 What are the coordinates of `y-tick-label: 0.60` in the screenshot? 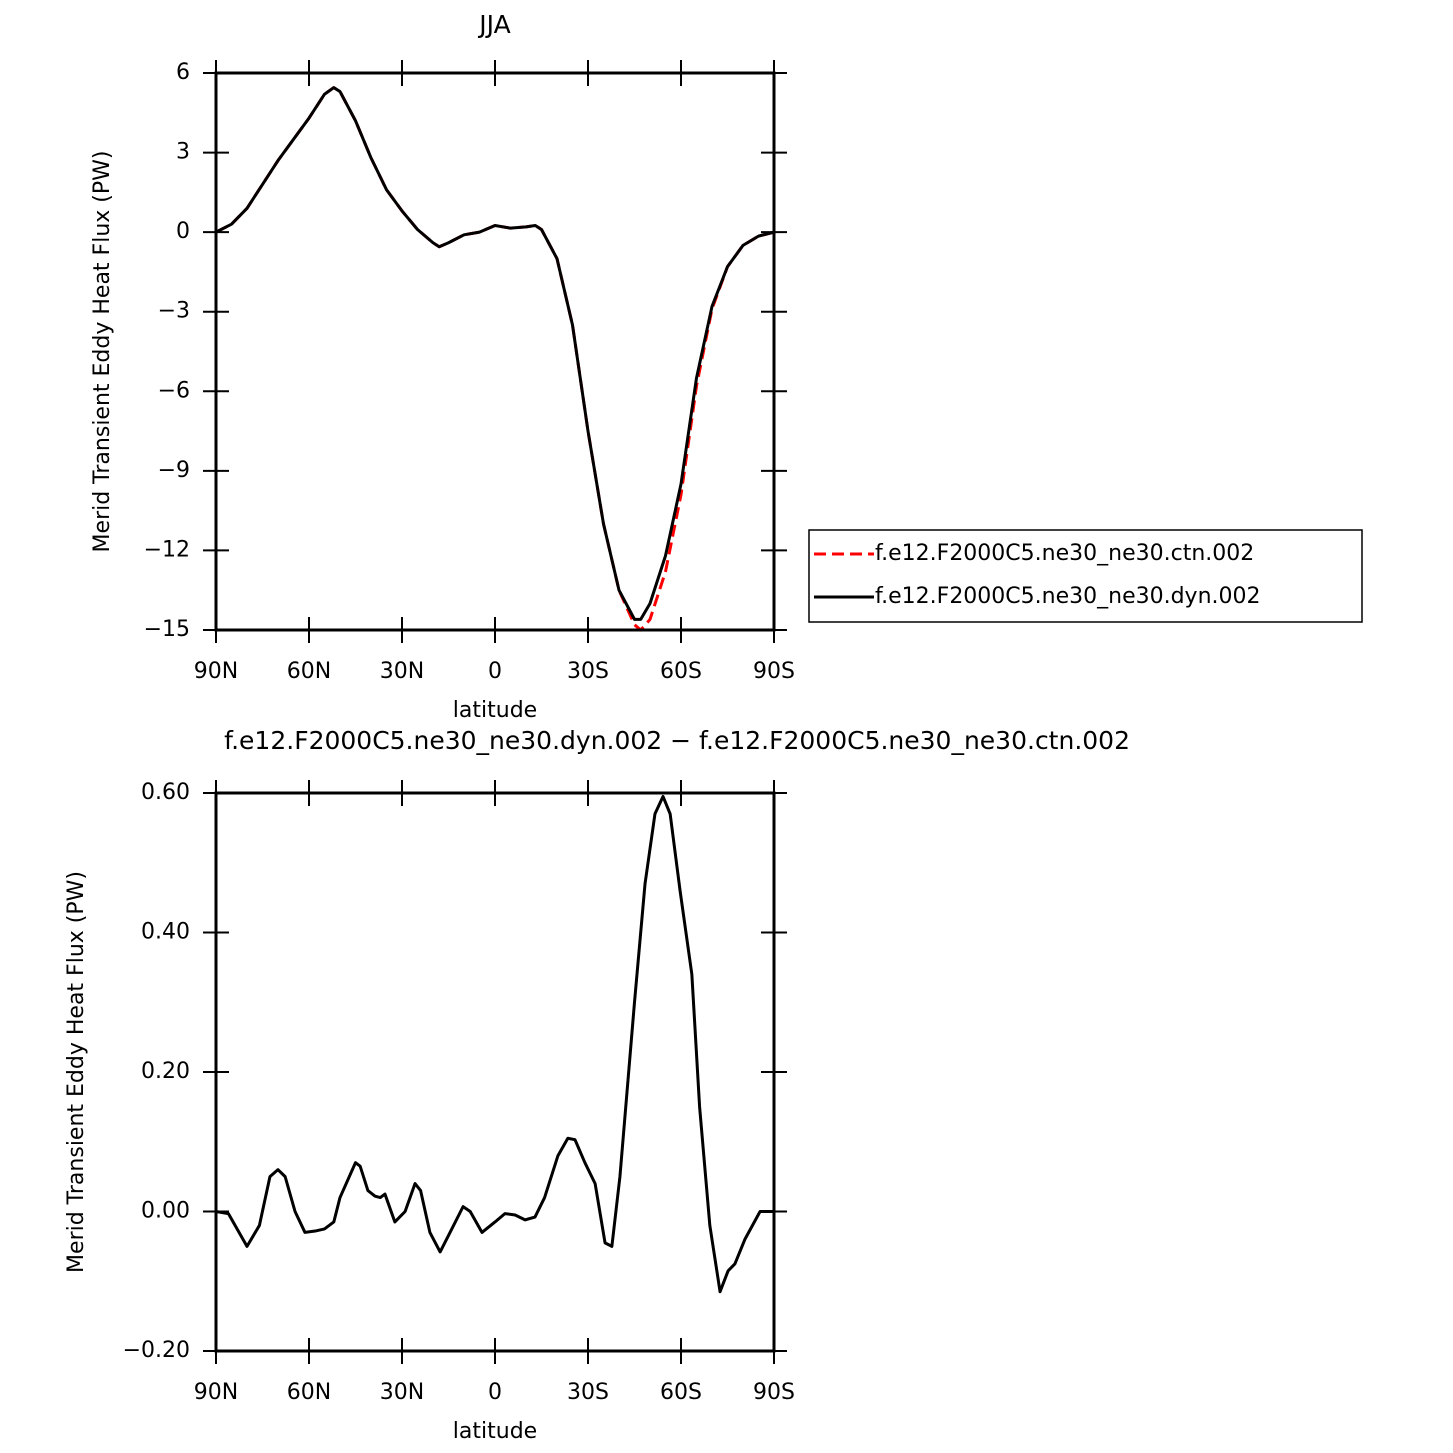 It's located at (165, 792).